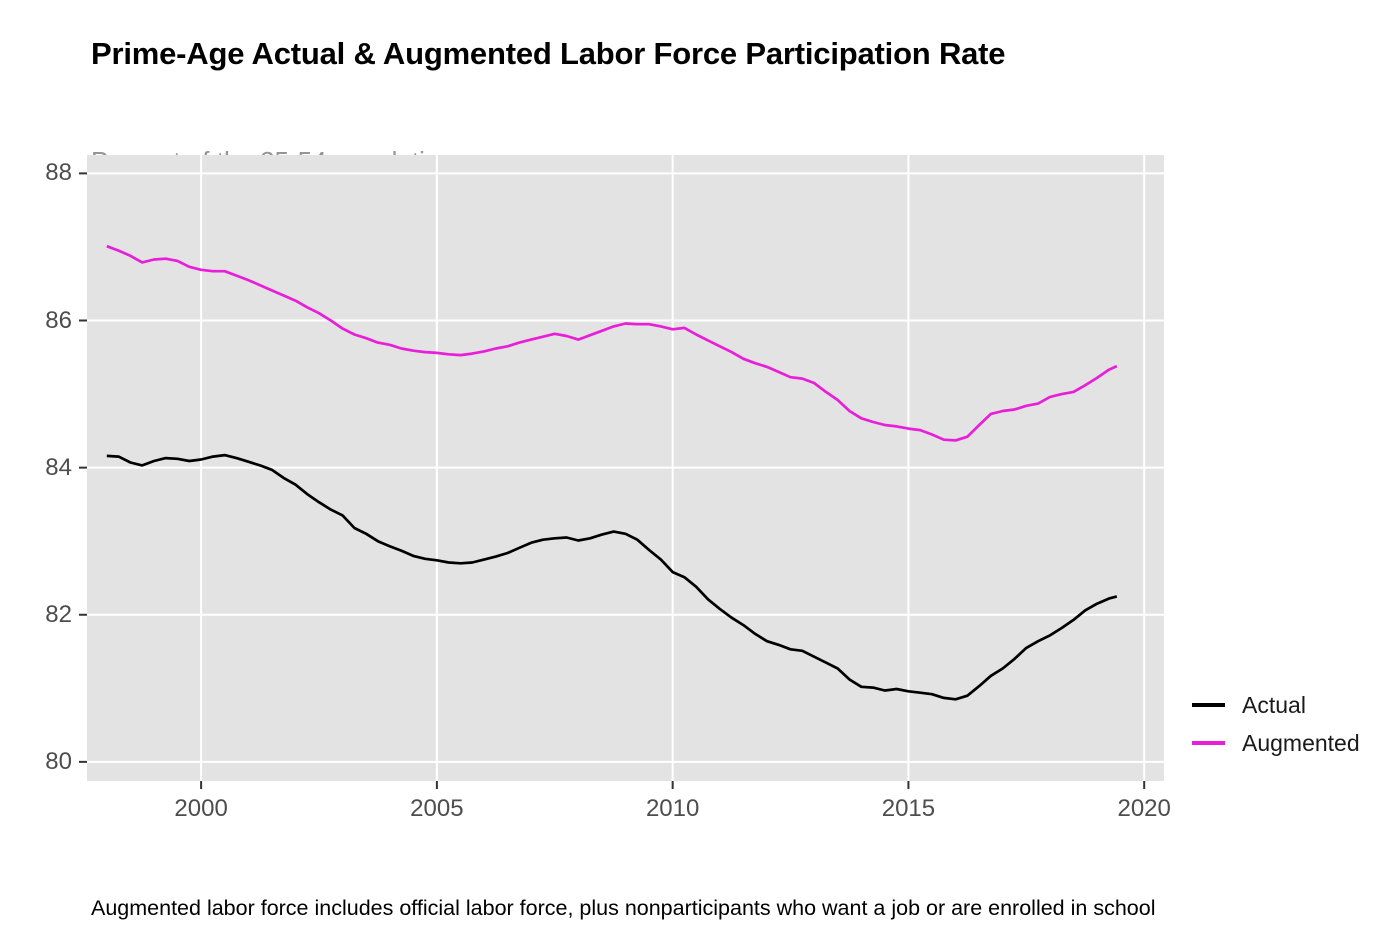  Describe the element at coordinates (201, 808) in the screenshot. I see `x-tick-label-2000: 2000` at that location.